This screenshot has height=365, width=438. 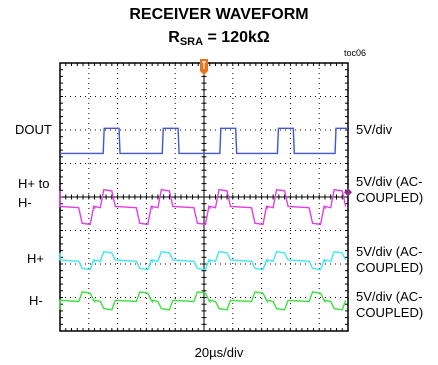 I want to click on scale-hminus: 5V/div (AC- COUPLED), so click(x=389, y=305).